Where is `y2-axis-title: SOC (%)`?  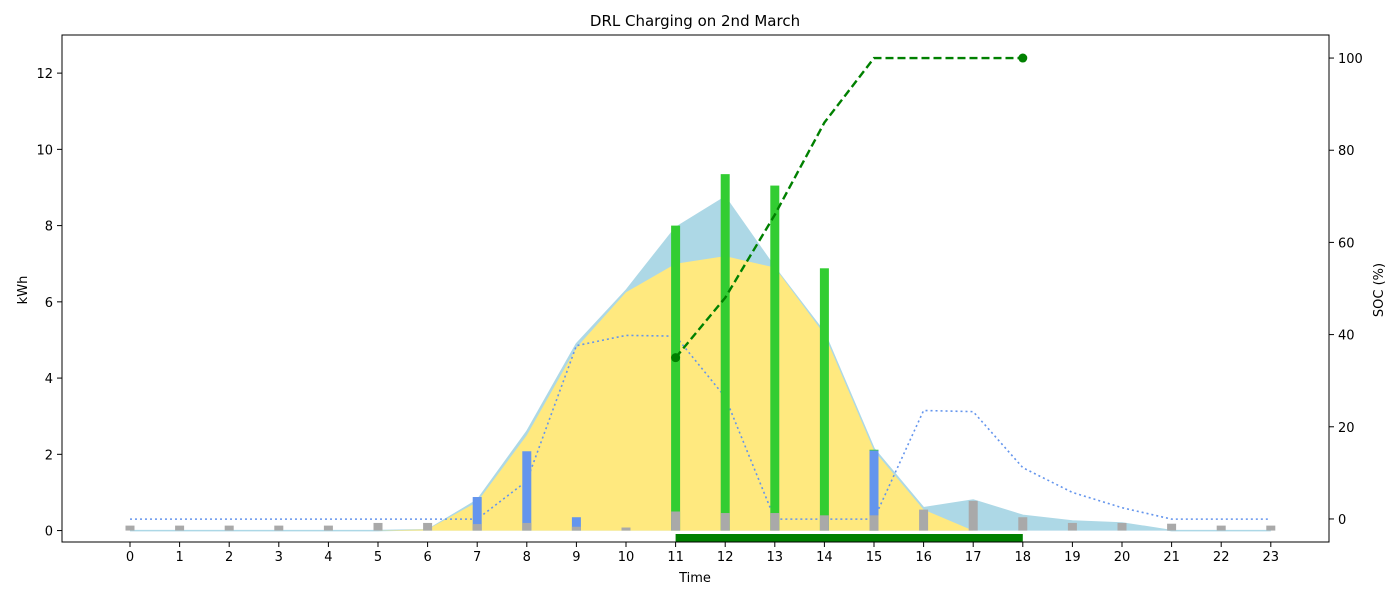 y2-axis-title: SOC (%) is located at coordinates (1379, 290).